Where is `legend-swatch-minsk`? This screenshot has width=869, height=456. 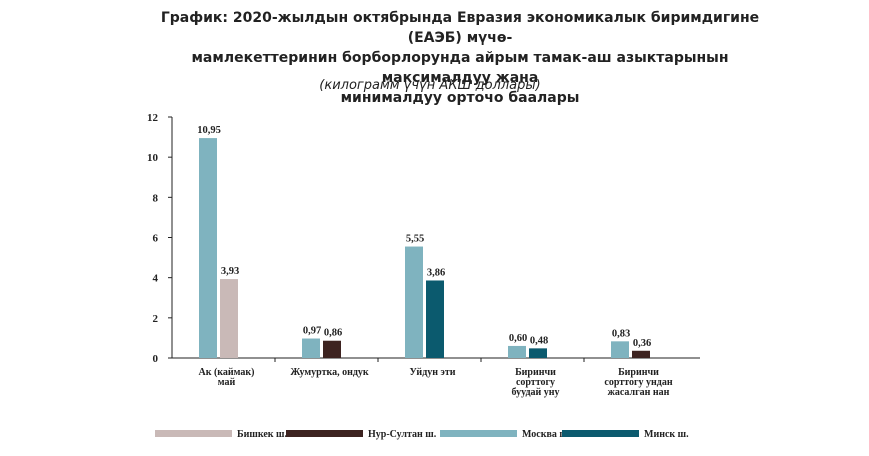 legend-swatch-minsk is located at coordinates (600, 433).